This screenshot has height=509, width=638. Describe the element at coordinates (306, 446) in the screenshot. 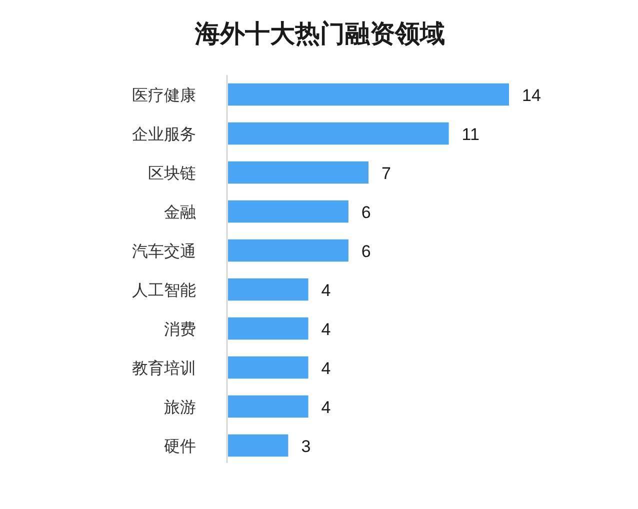

I see `data-label: 3` at that location.